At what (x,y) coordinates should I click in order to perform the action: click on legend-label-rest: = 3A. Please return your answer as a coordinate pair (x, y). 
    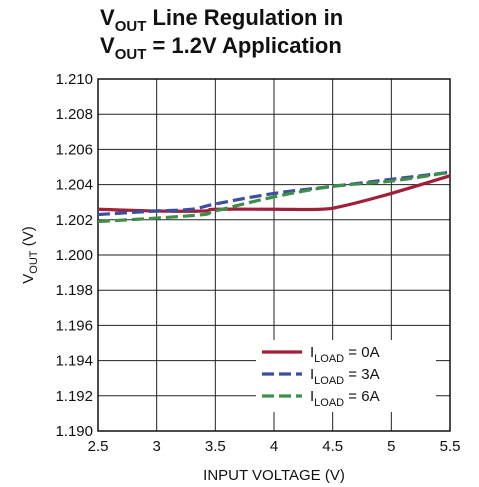
    Looking at the image, I should click on (361, 374).